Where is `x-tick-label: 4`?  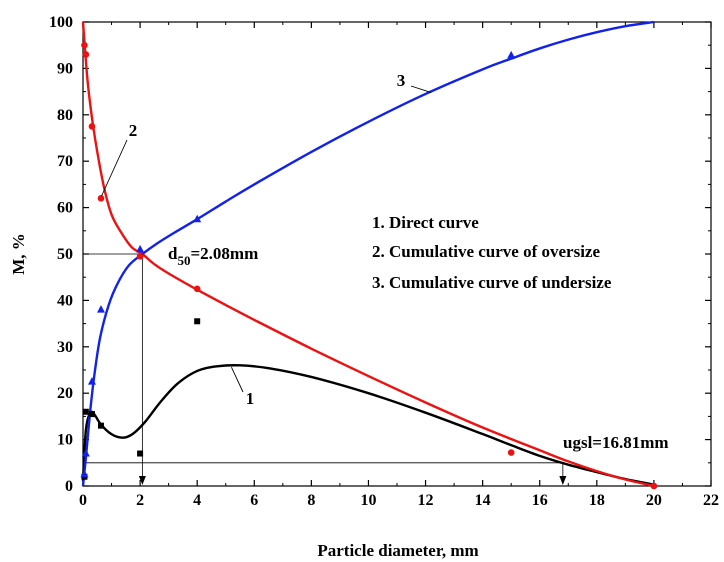
x-tick-label: 4 is located at coordinates (197, 500).